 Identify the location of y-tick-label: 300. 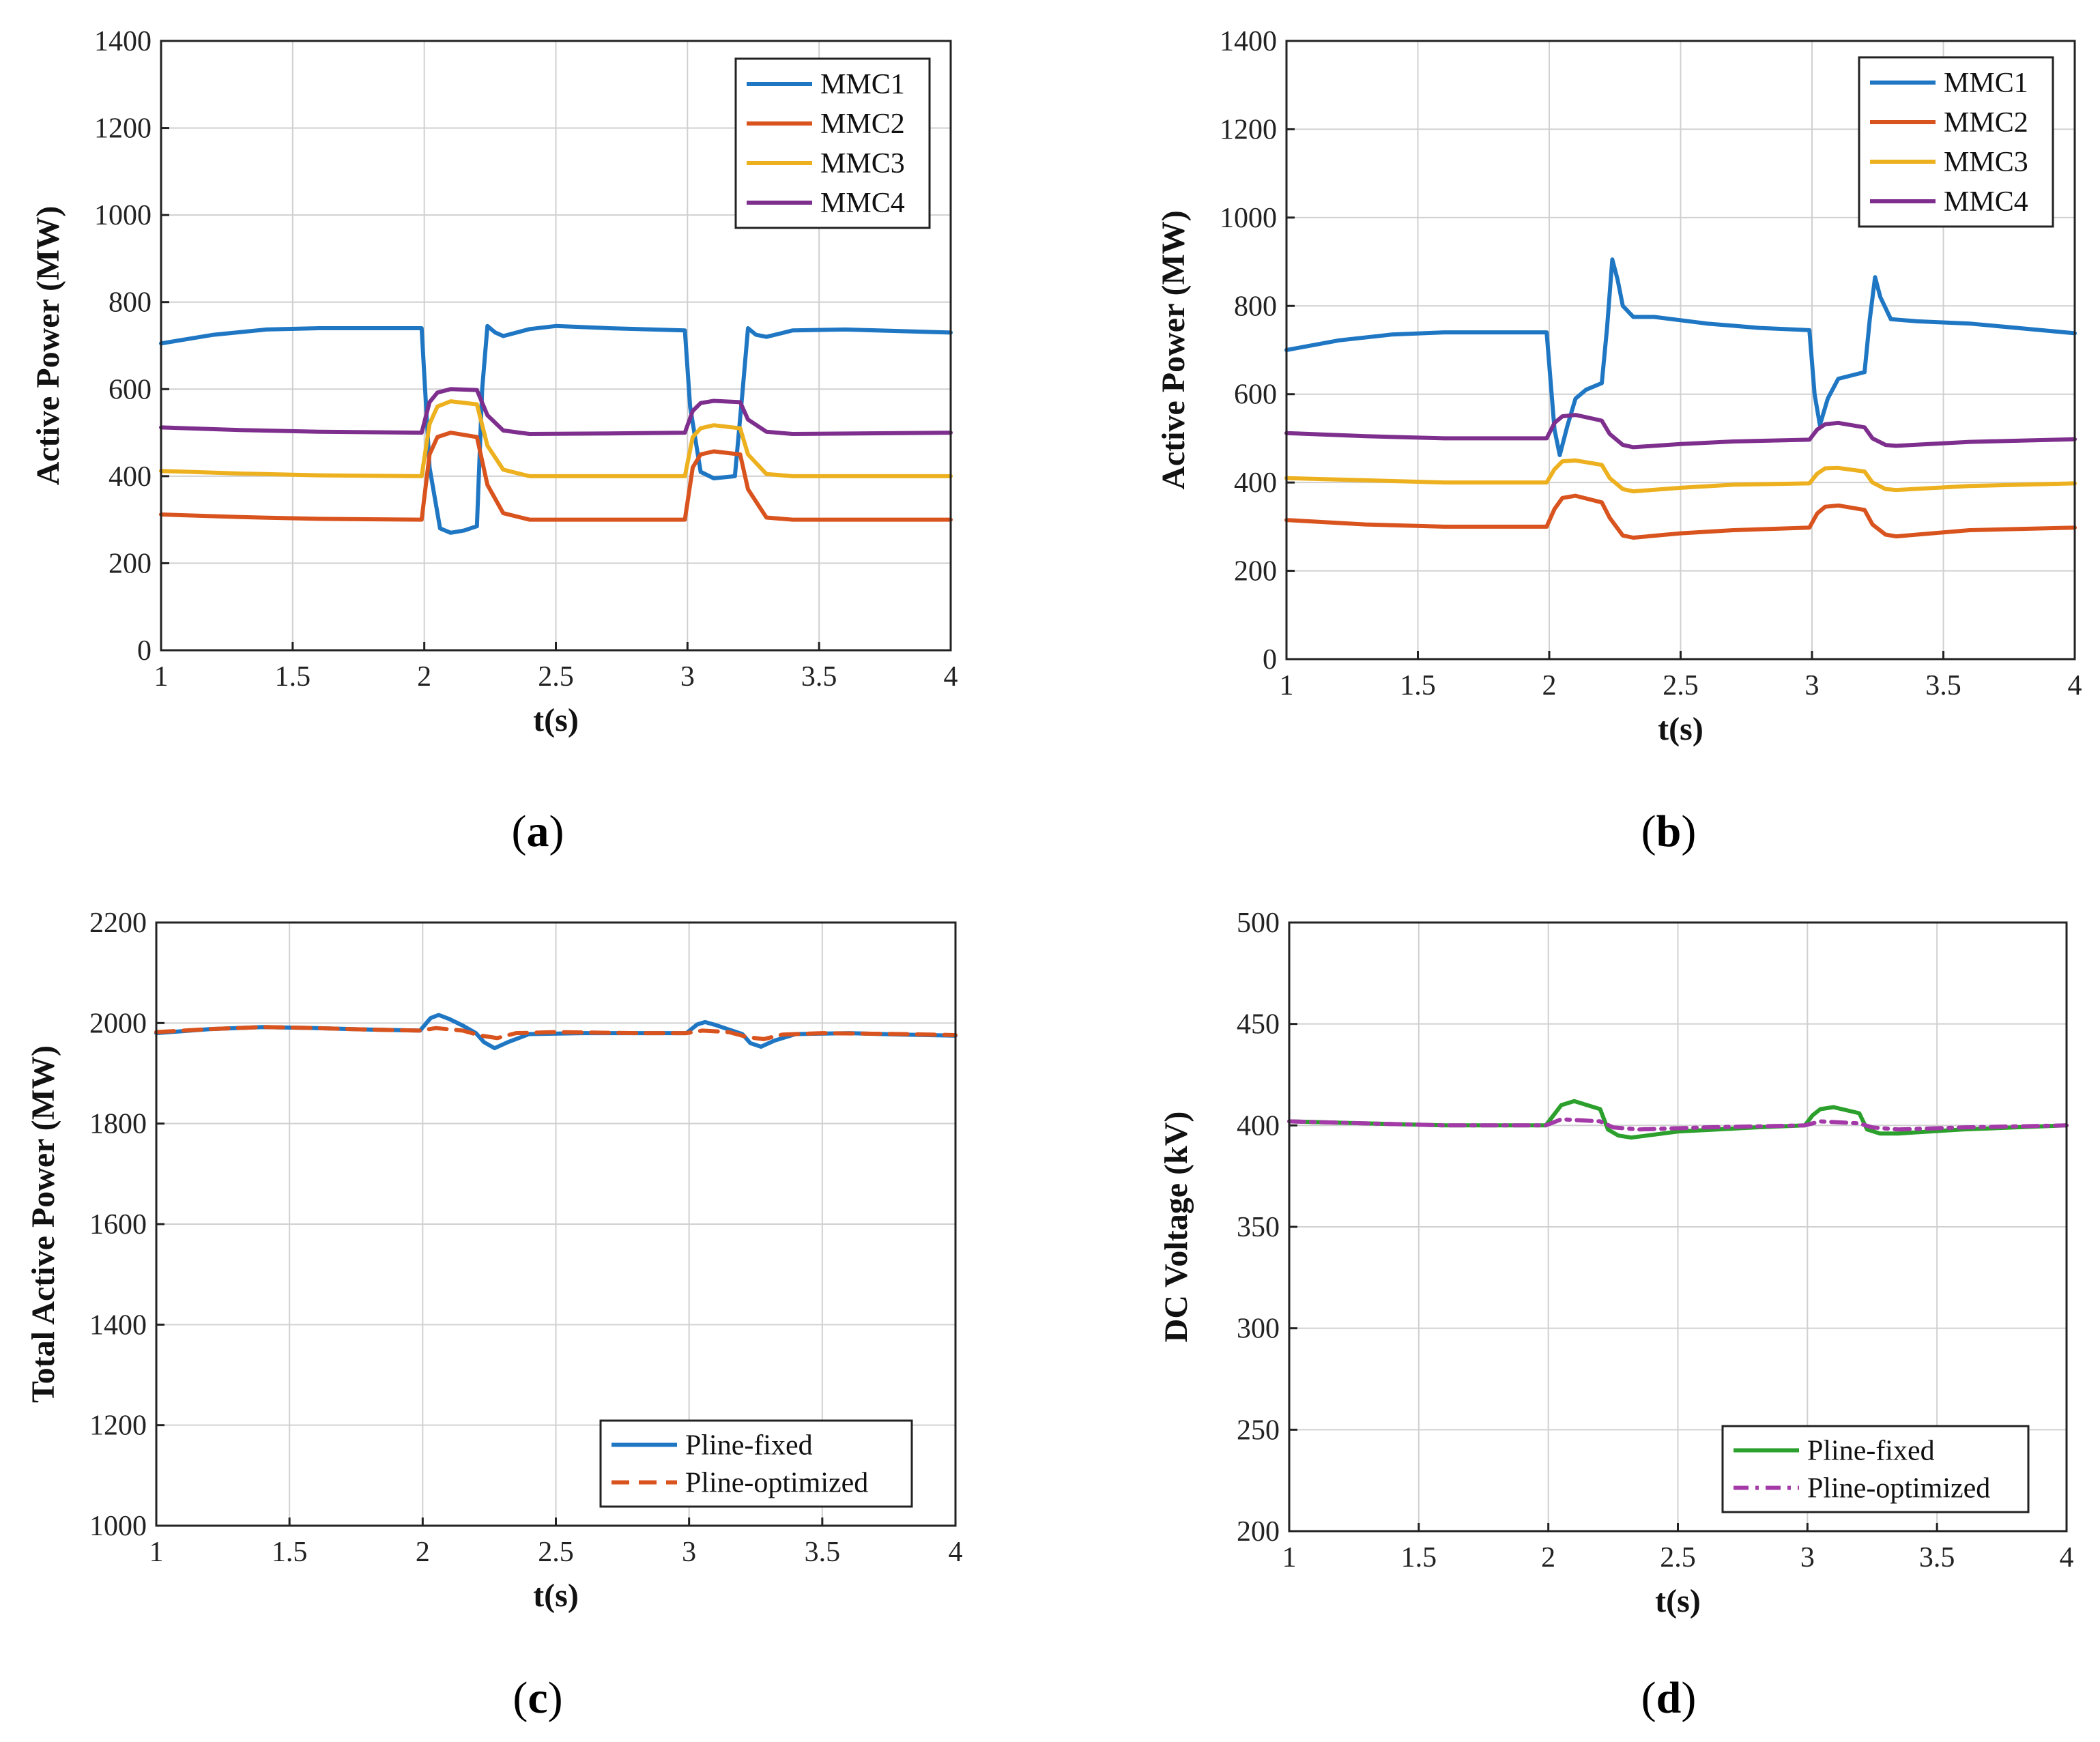
(1258, 1329).